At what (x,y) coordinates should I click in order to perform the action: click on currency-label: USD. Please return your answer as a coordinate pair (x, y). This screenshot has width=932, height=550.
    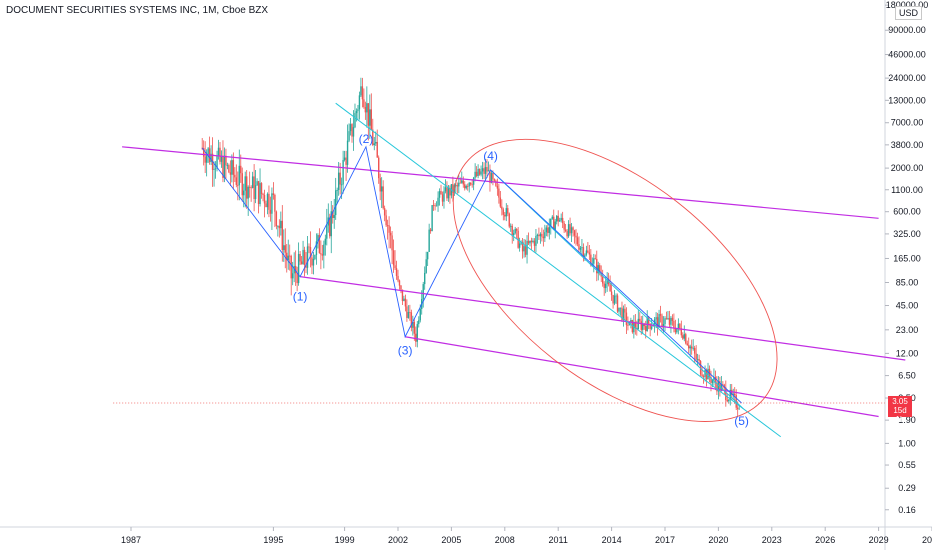
    Looking at the image, I should click on (908, 13).